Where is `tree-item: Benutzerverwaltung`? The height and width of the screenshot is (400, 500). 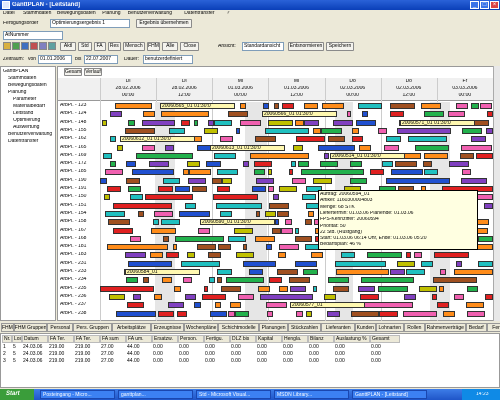 tree-item: Benutzerverwaltung is located at coordinates (30, 134).